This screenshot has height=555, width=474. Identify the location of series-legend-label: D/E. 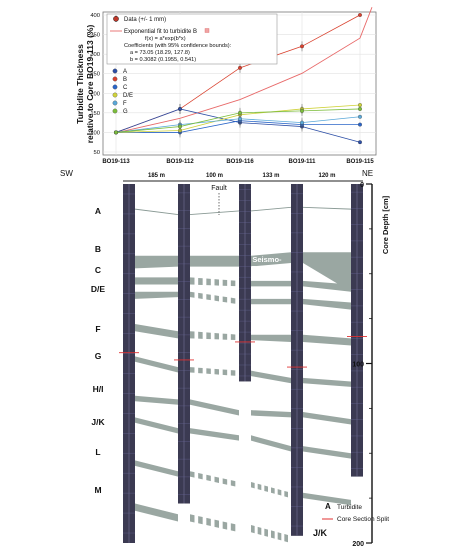
(128, 96).